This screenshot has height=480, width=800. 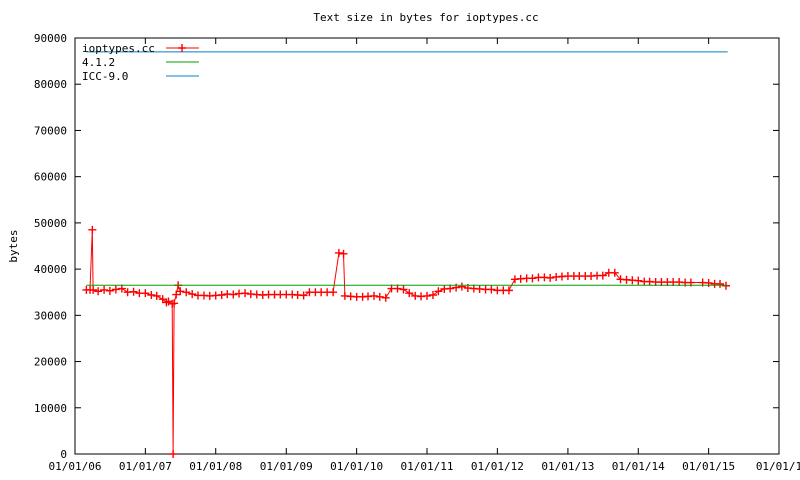 What do you see at coordinates (182, 48) in the screenshot?
I see `legend-marker` at bounding box center [182, 48].